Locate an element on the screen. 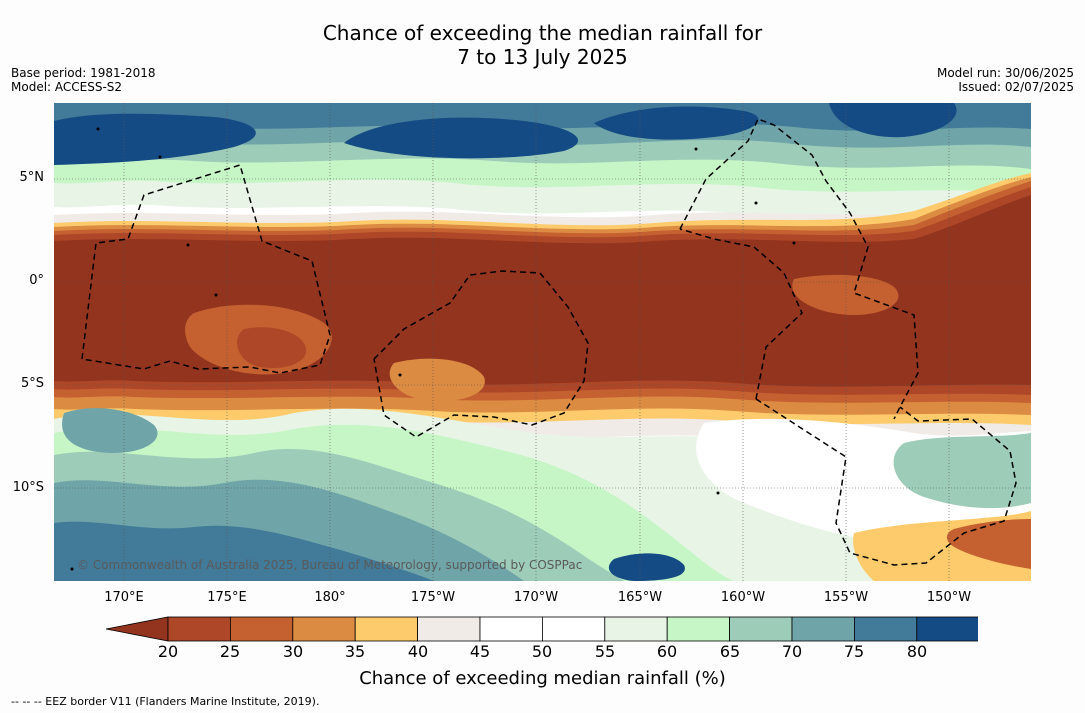 This screenshot has height=713, width=1085. colorbar-tick-60: 60 is located at coordinates (667, 651).